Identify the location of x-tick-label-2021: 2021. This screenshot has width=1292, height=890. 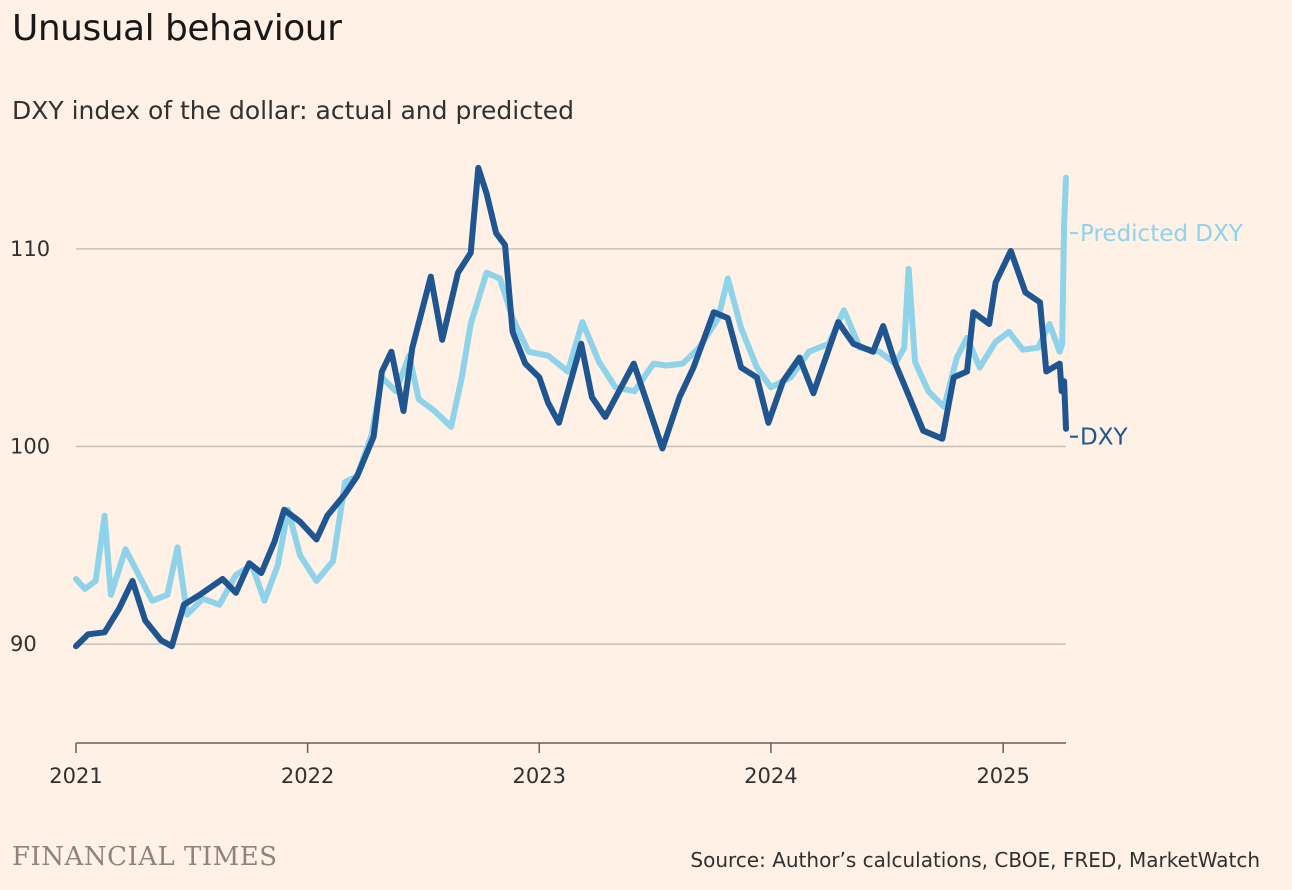
(75, 776).